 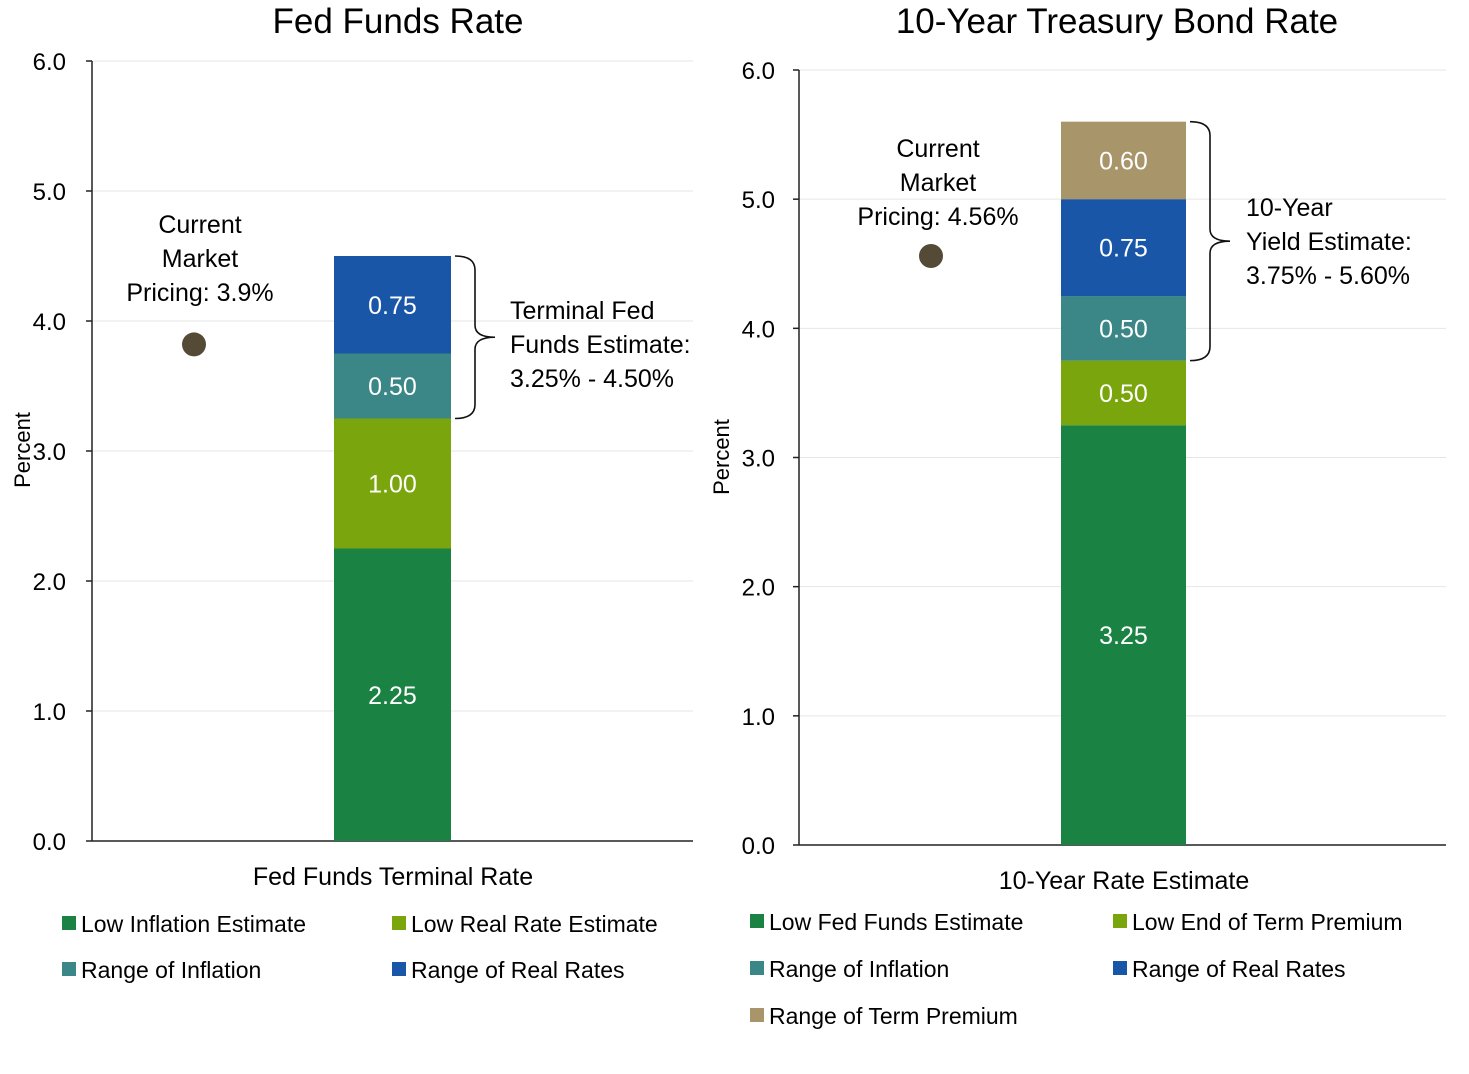 What do you see at coordinates (859, 969) in the screenshot?
I see `tsy-legend-label: Range of Inflation` at bounding box center [859, 969].